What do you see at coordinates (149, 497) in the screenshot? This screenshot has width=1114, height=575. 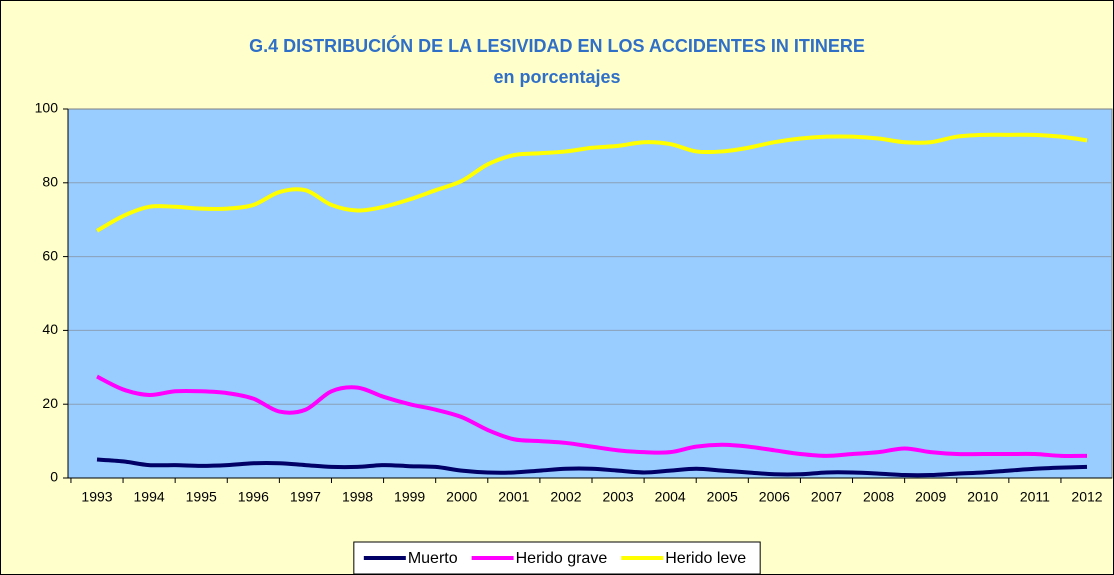 I see `x-tick-label: 1994` at bounding box center [149, 497].